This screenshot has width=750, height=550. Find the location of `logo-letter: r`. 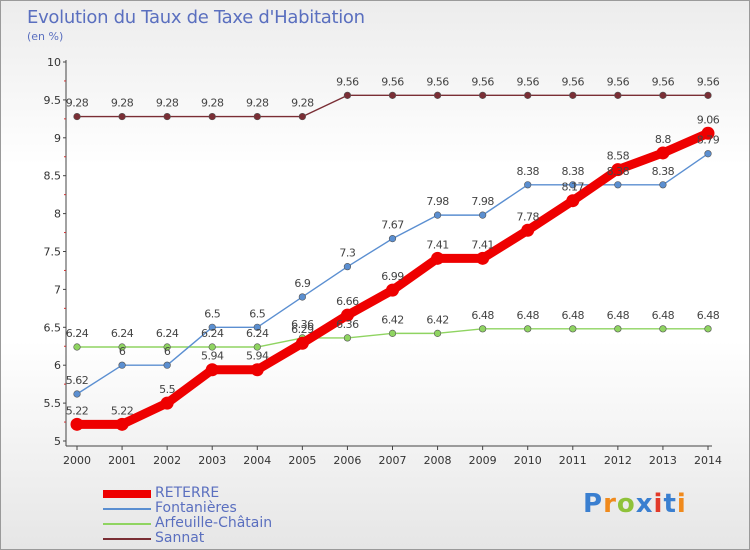

logo-letter: r is located at coordinates (610, 504).